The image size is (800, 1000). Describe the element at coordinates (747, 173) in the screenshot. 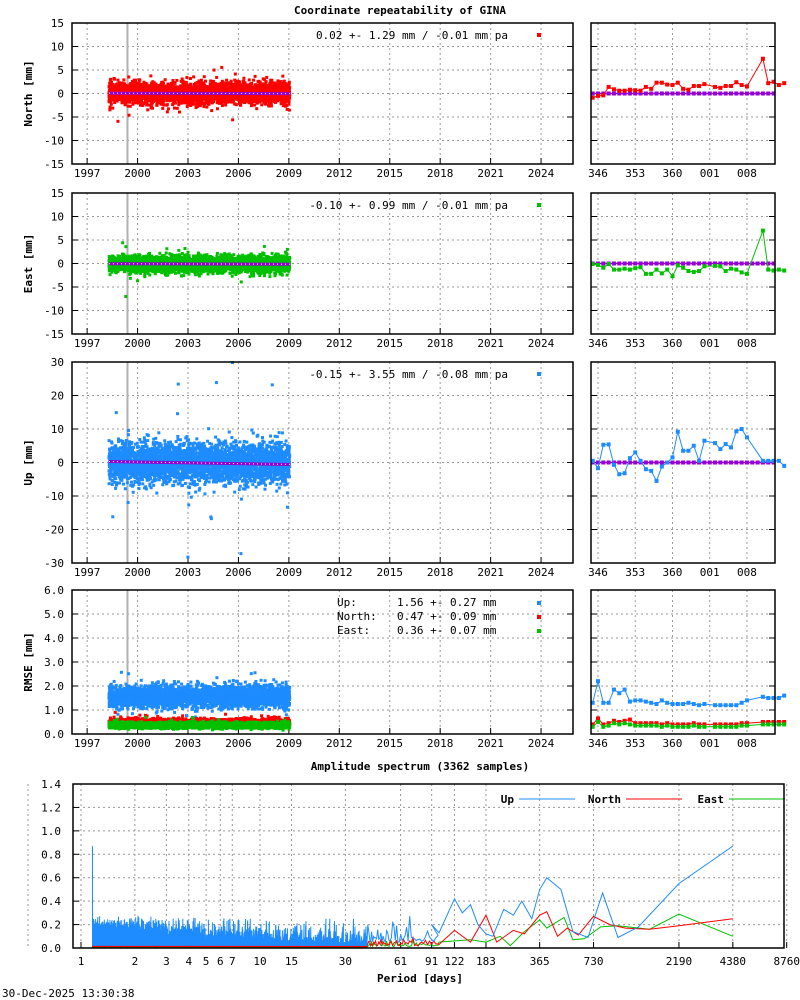

I see `x-tick-label: 008` at that location.